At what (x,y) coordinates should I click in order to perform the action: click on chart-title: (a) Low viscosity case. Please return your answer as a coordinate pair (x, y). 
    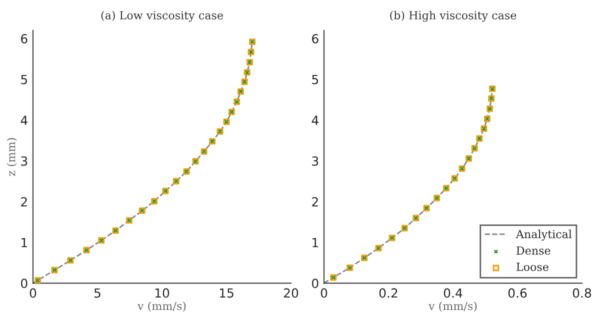
    Looking at the image, I should click on (162, 16).